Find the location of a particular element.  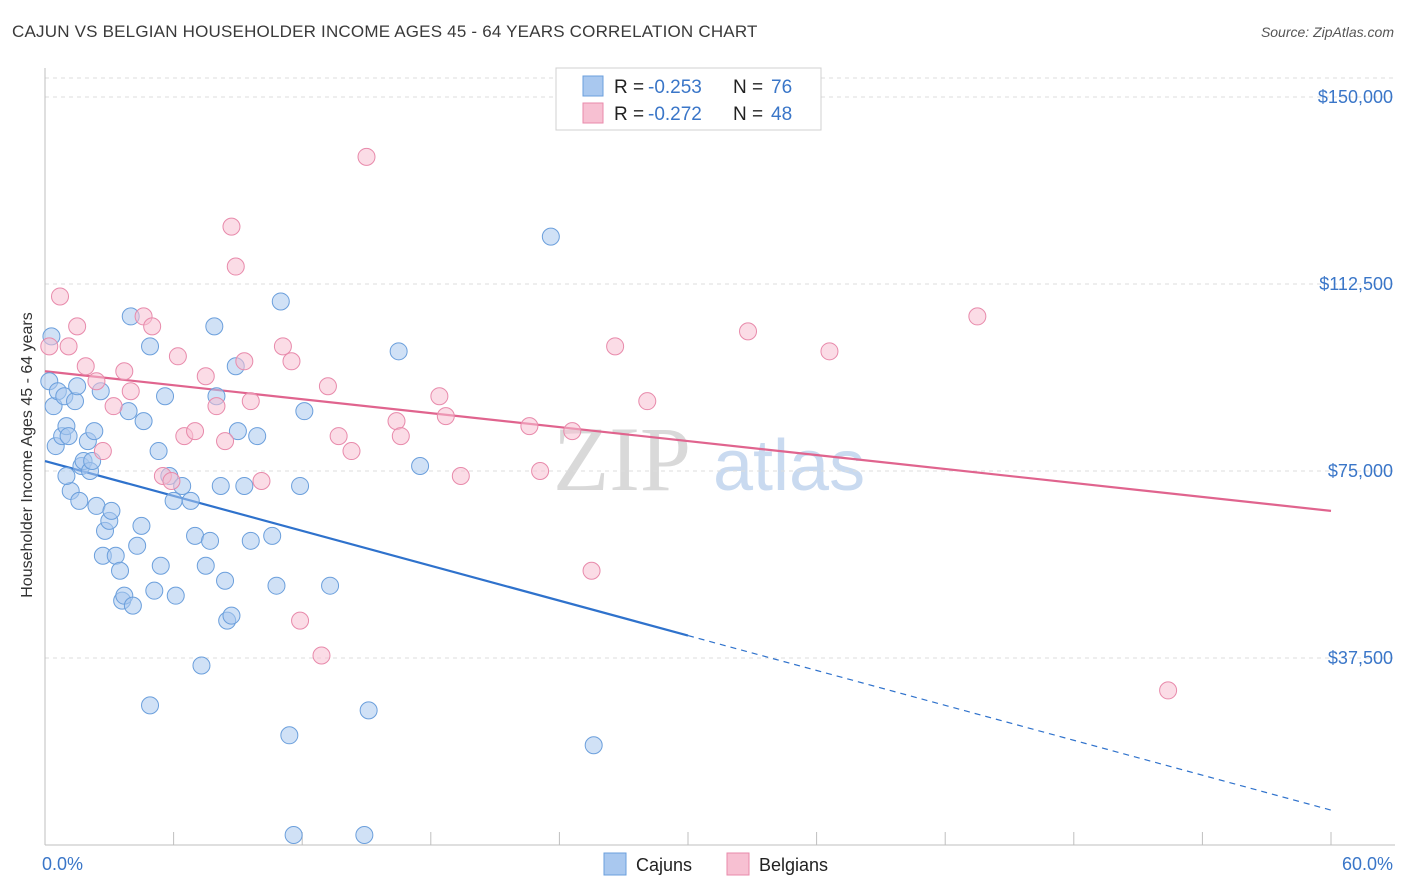

legend-belgian-r-label: R = is located at coordinates (629, 114).